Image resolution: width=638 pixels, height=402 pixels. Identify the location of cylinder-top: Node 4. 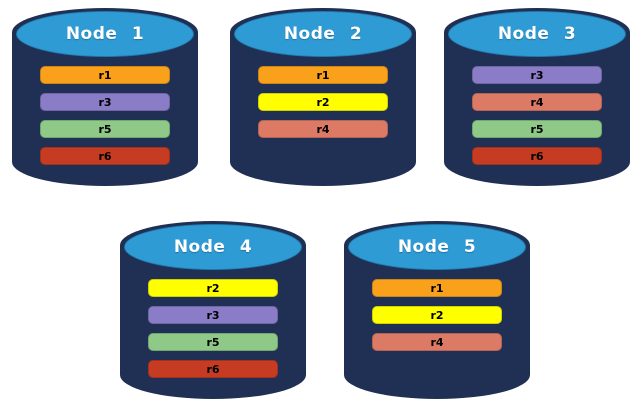
(213, 247).